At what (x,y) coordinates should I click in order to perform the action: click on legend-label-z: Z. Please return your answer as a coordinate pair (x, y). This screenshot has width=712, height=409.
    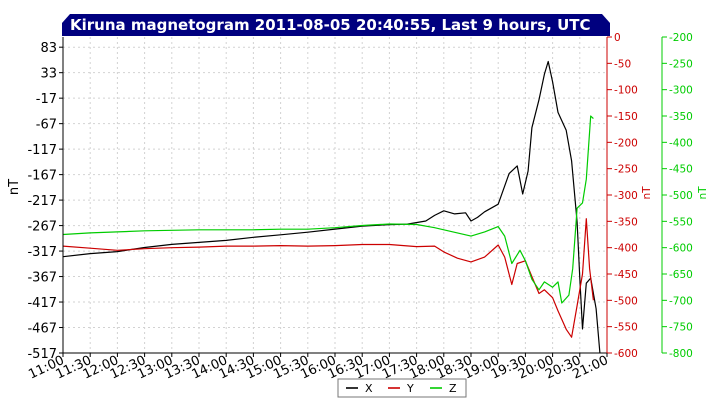
    Looking at the image, I should click on (453, 388).